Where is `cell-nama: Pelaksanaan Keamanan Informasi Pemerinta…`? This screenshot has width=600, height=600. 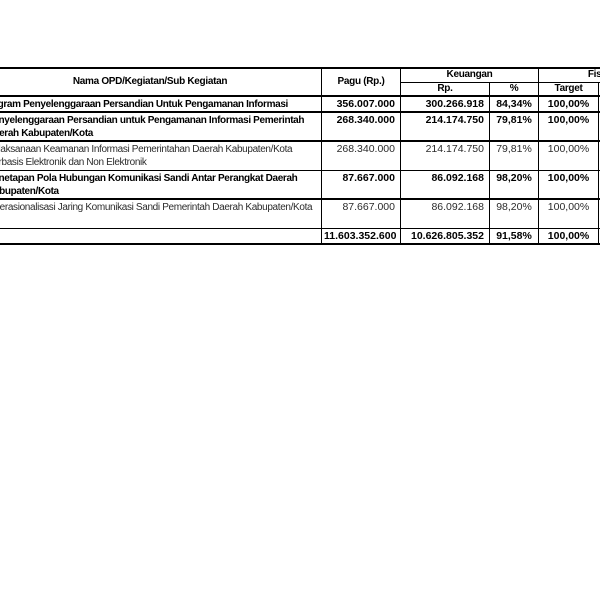
cell-nama: Pelaksanaan Keamanan Informasi Pemerinta… is located at coordinates (161, 155).